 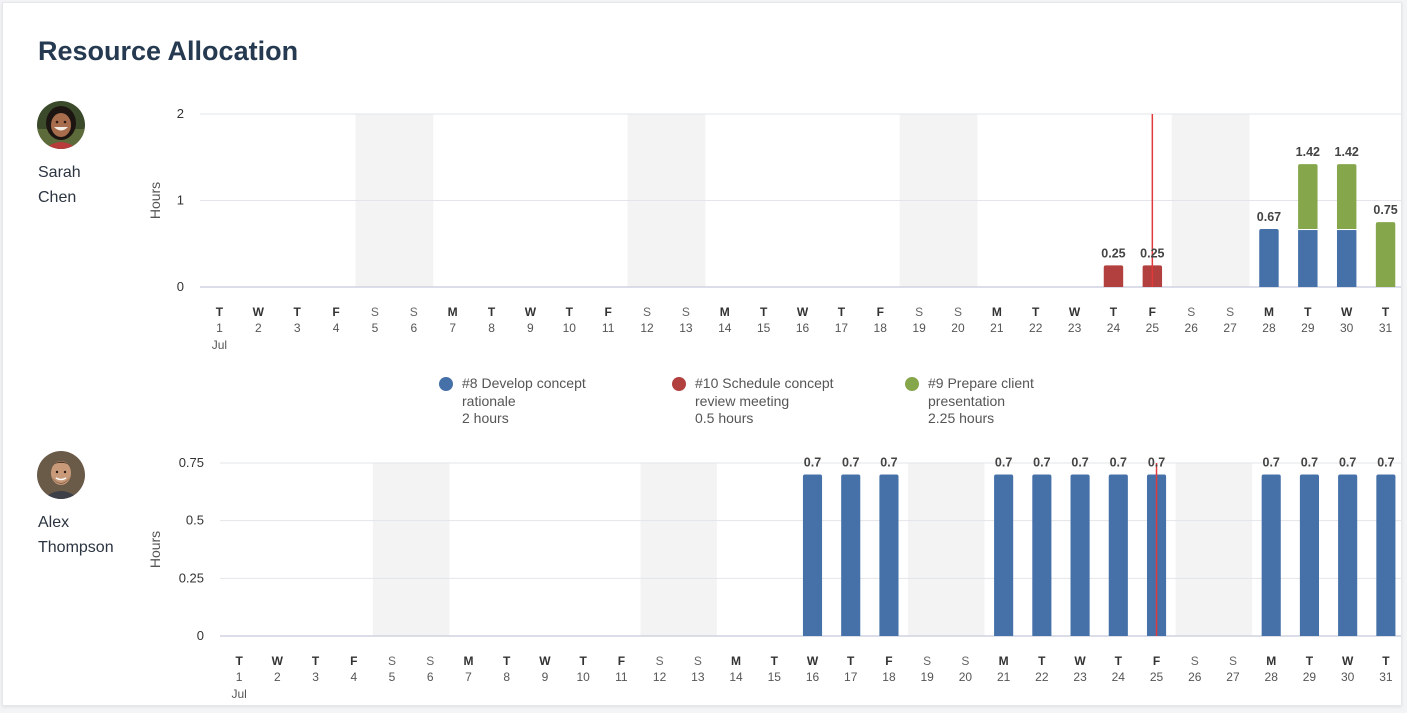 What do you see at coordinates (775, 677) in the screenshot?
I see `x-tick-day: 15` at bounding box center [775, 677].